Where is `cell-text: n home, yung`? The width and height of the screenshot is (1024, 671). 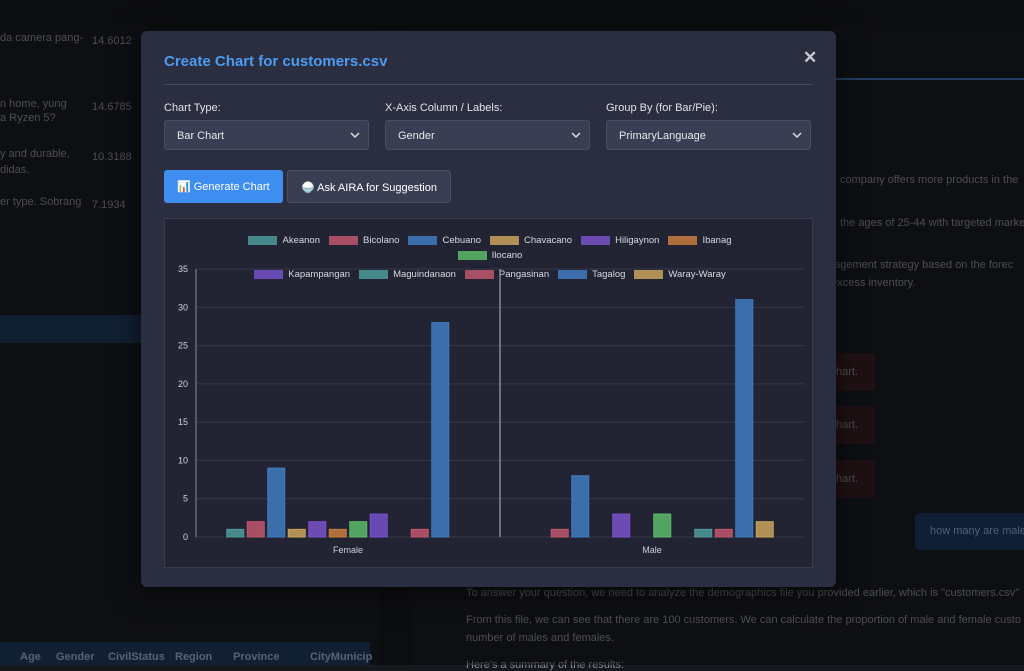
cell-text: n home, yung is located at coordinates (33, 104).